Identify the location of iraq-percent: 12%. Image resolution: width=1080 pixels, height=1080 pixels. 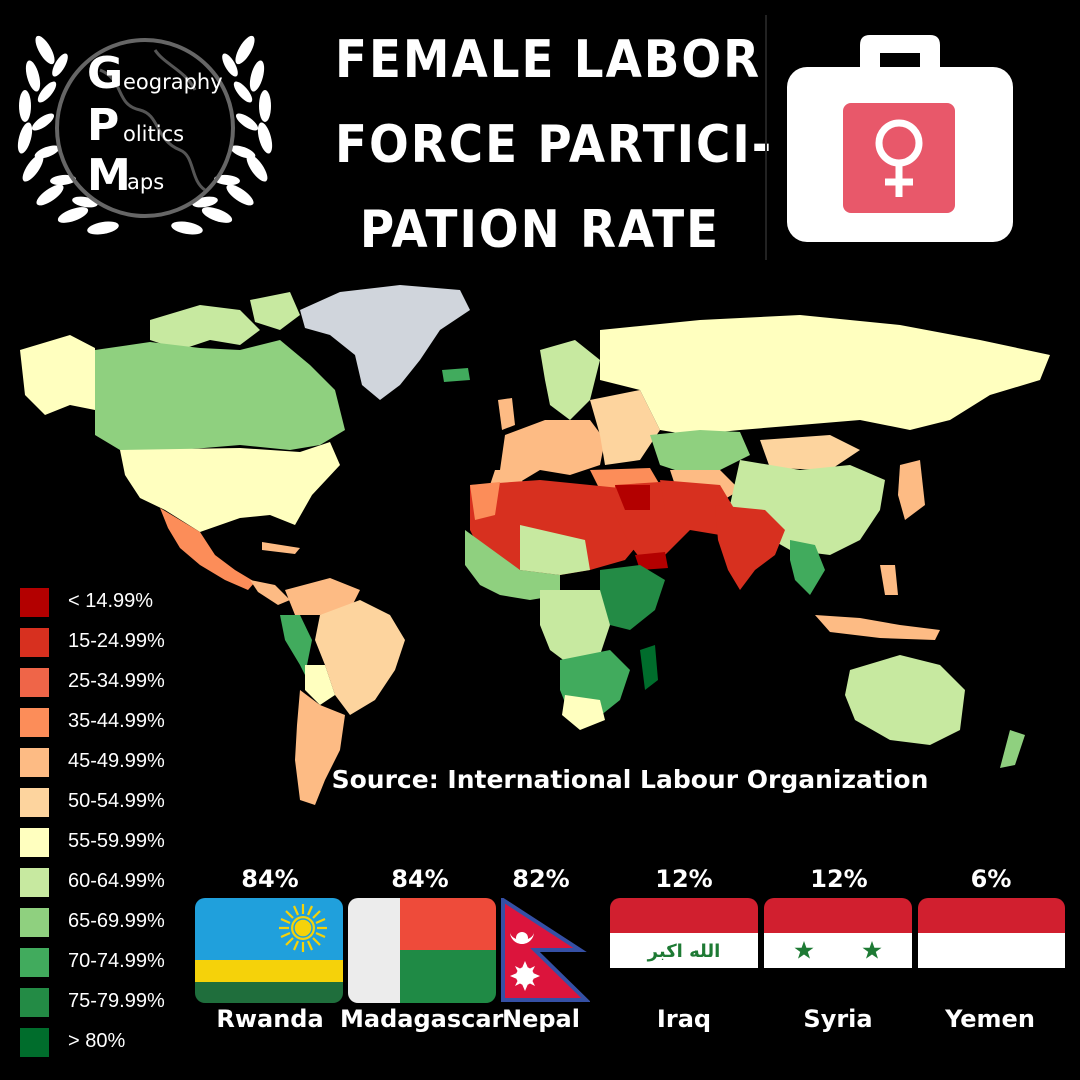
(684, 879).